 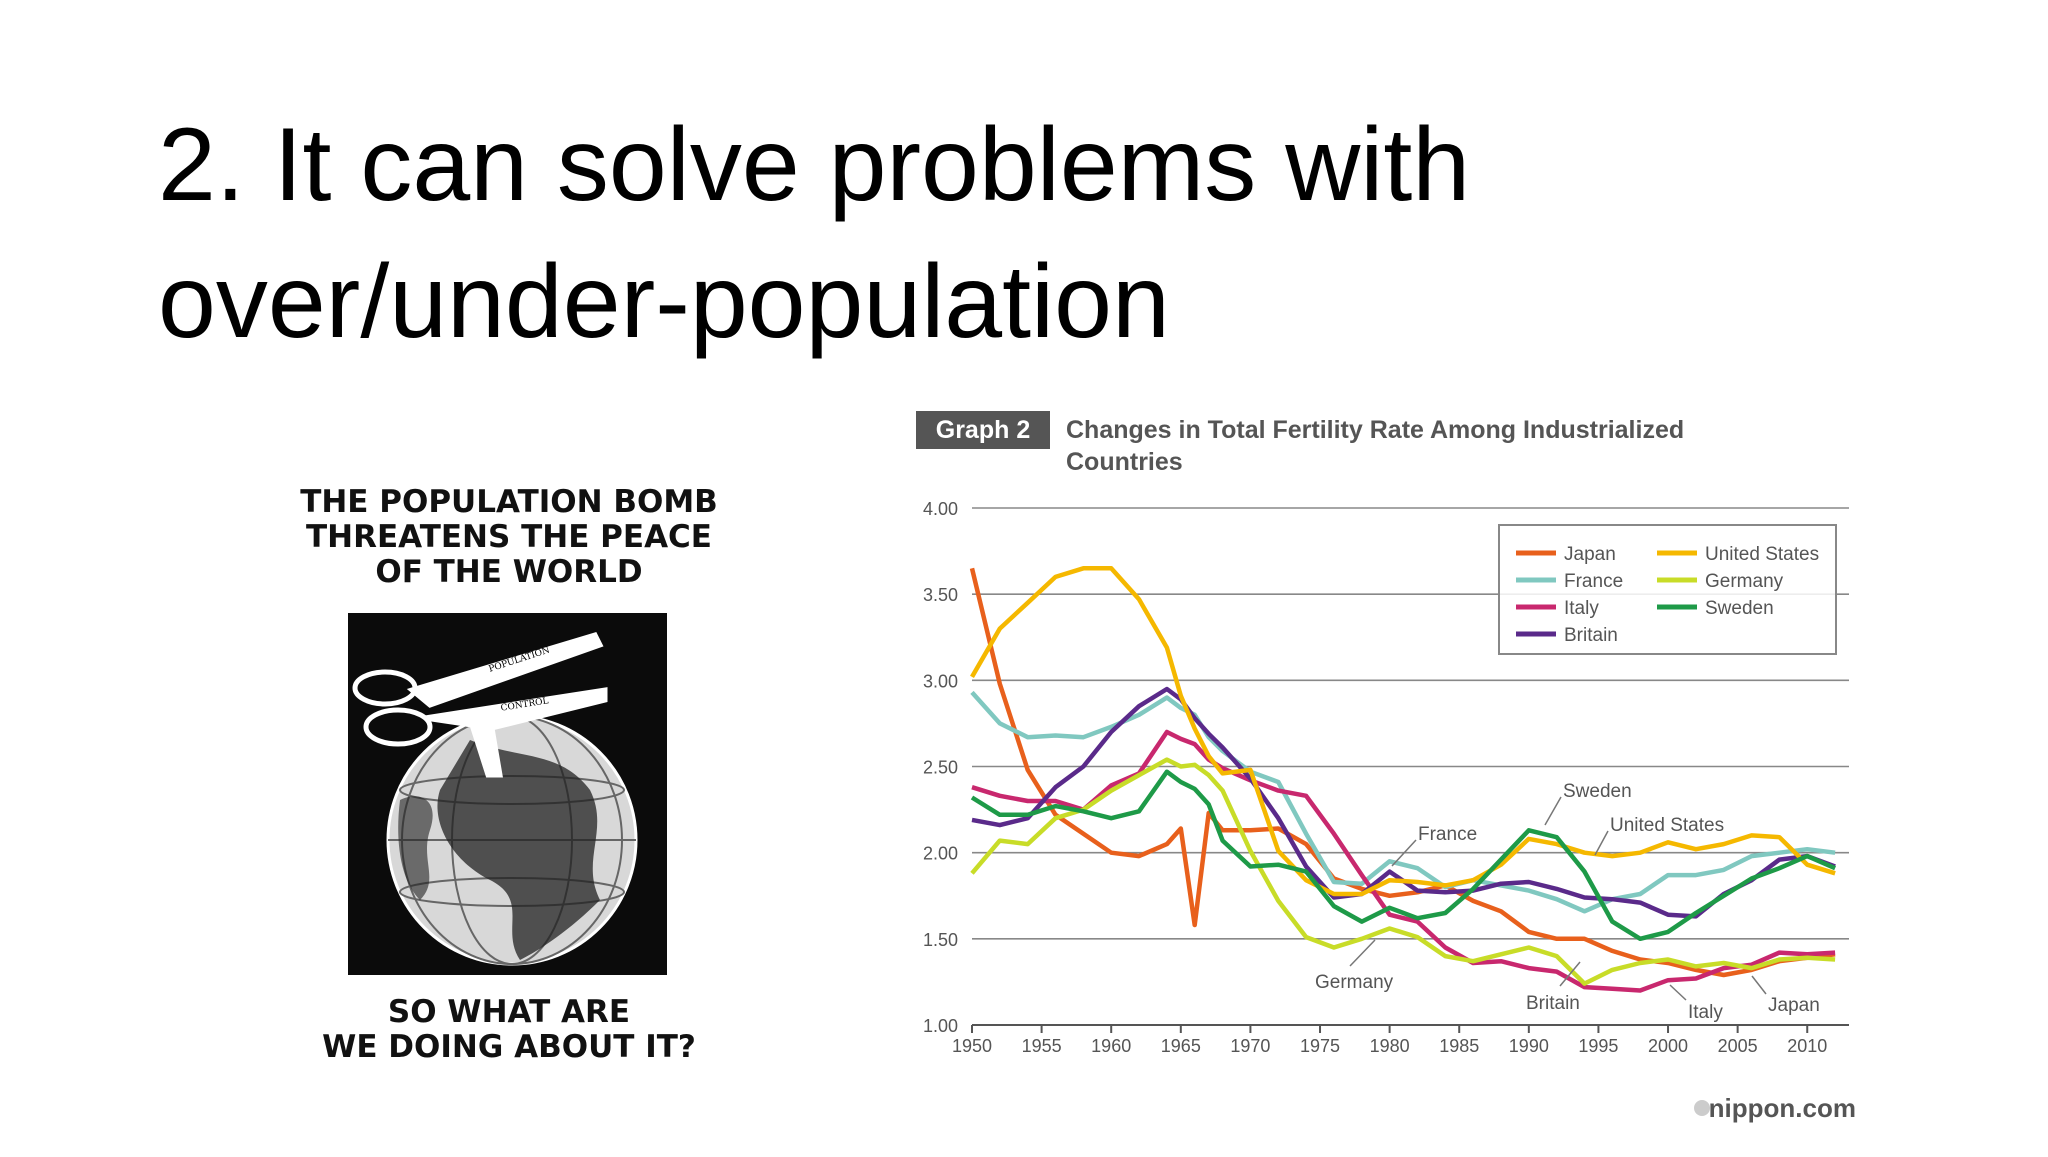 What do you see at coordinates (664, 302) in the screenshot?
I see `slide-title: over/under-population` at bounding box center [664, 302].